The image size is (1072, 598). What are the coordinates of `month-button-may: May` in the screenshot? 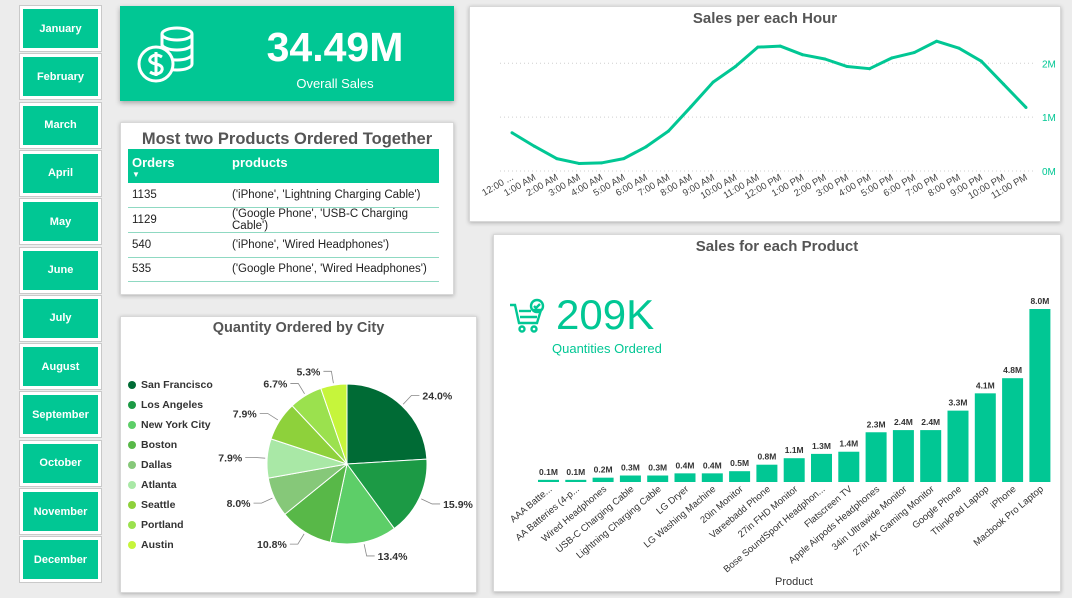 It's located at (60, 222).